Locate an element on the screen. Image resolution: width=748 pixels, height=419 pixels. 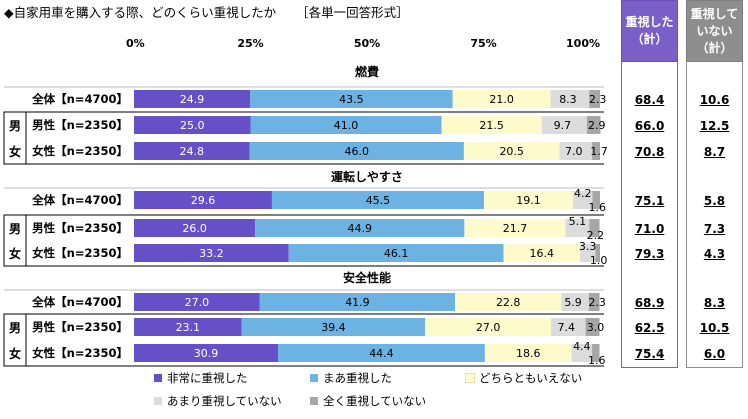
group-title: 運転しやすさ is located at coordinates (367, 176).